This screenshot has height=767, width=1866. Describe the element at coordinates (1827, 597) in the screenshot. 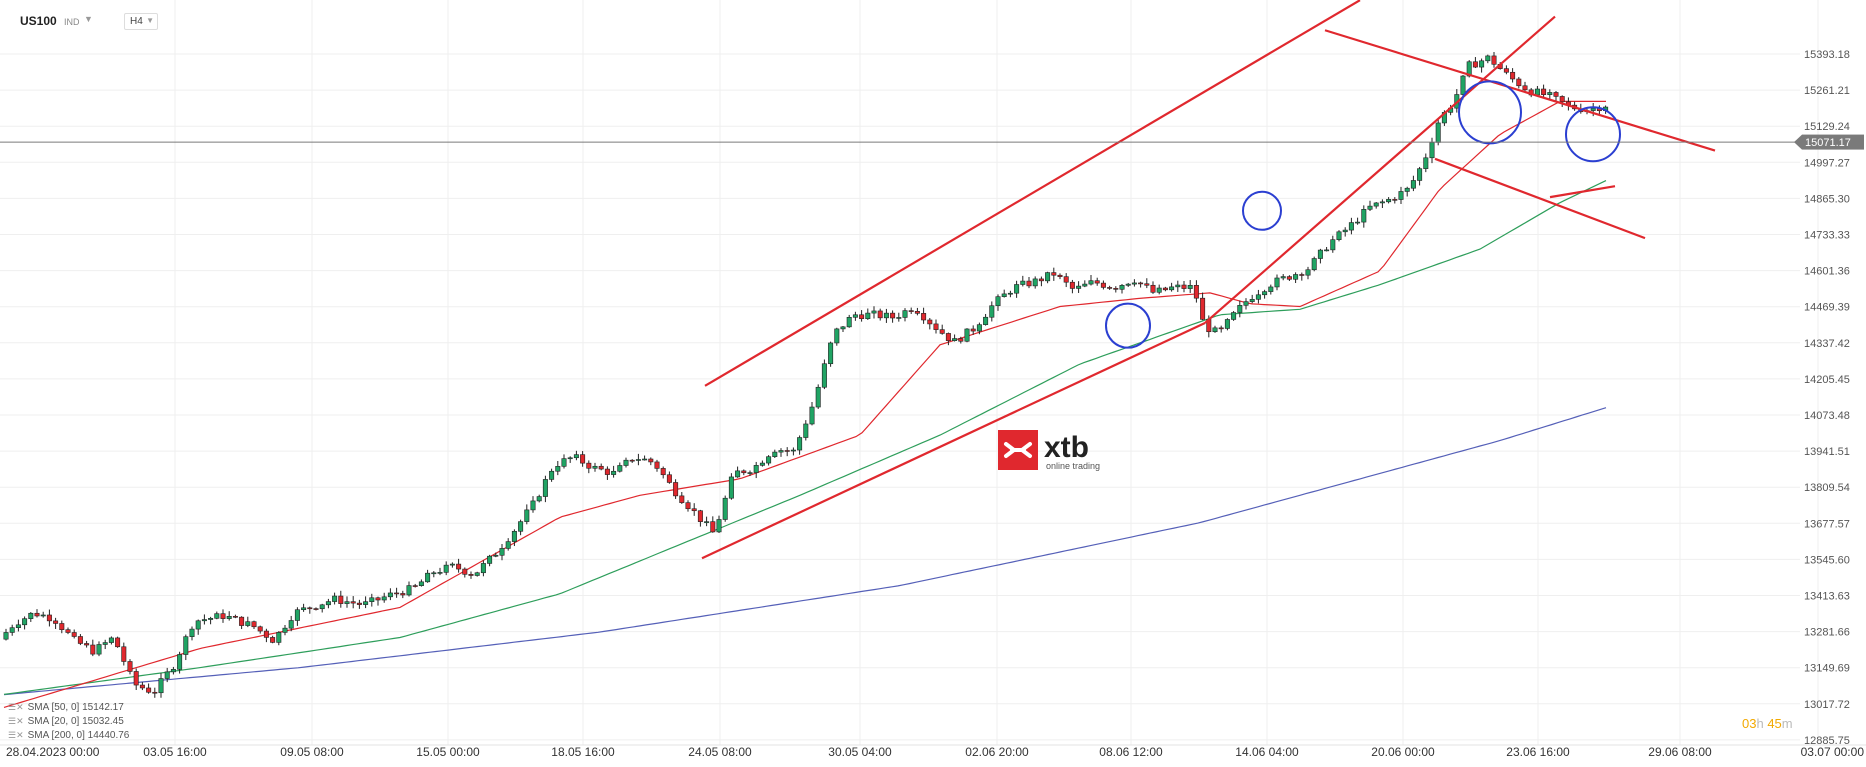

I see `y-tick-label: 13413.63` at that location.